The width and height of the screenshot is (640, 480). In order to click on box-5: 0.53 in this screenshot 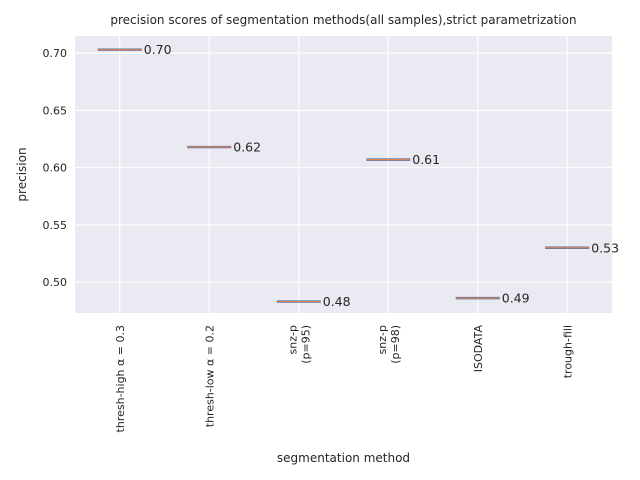, I will do `click(582, 247)`.